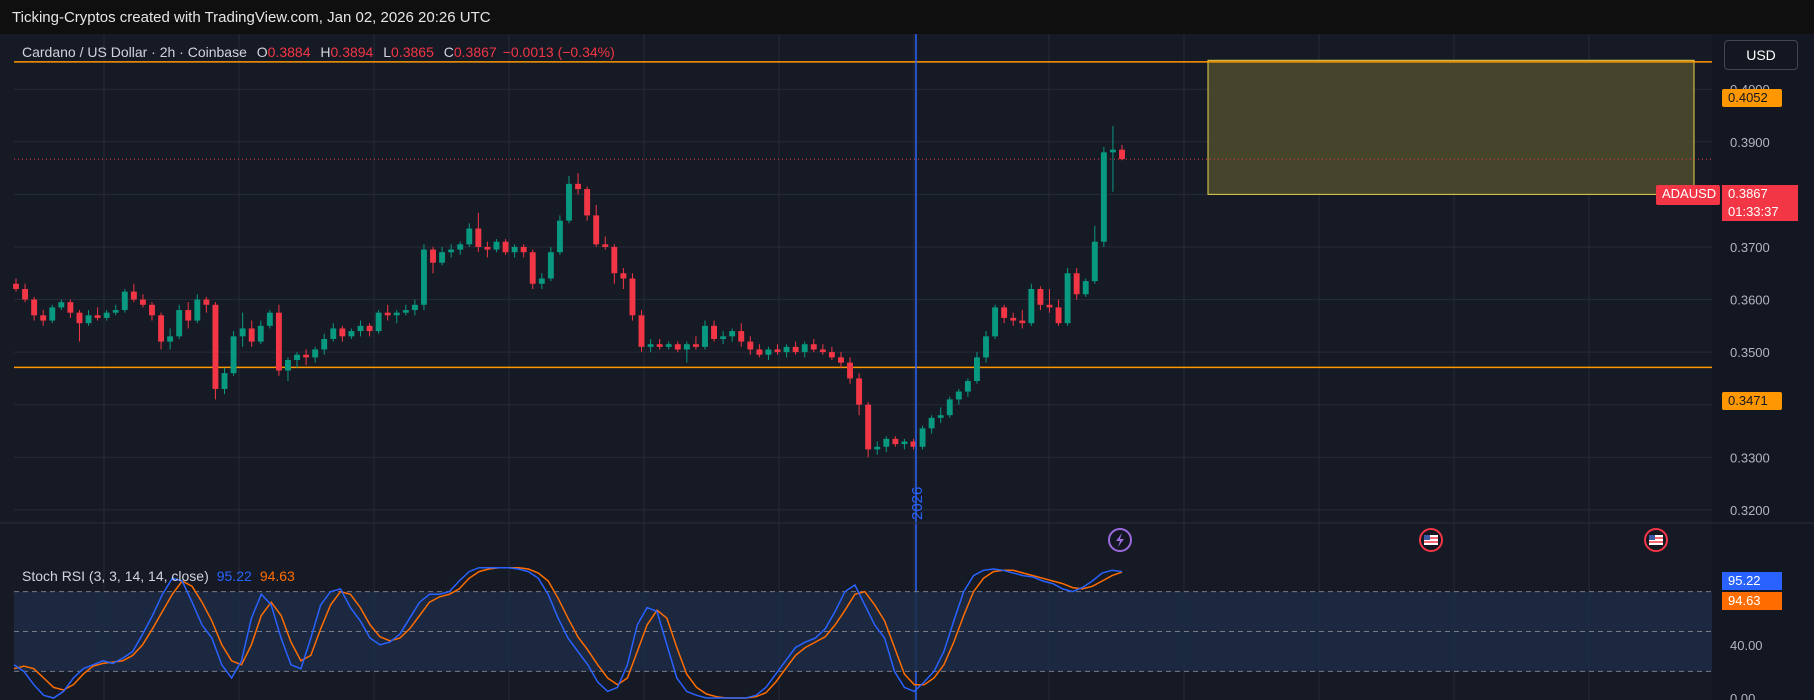 This screenshot has width=1814, height=700. What do you see at coordinates (1746, 645) in the screenshot?
I see `stoch-tick-label: 40.00` at bounding box center [1746, 645].